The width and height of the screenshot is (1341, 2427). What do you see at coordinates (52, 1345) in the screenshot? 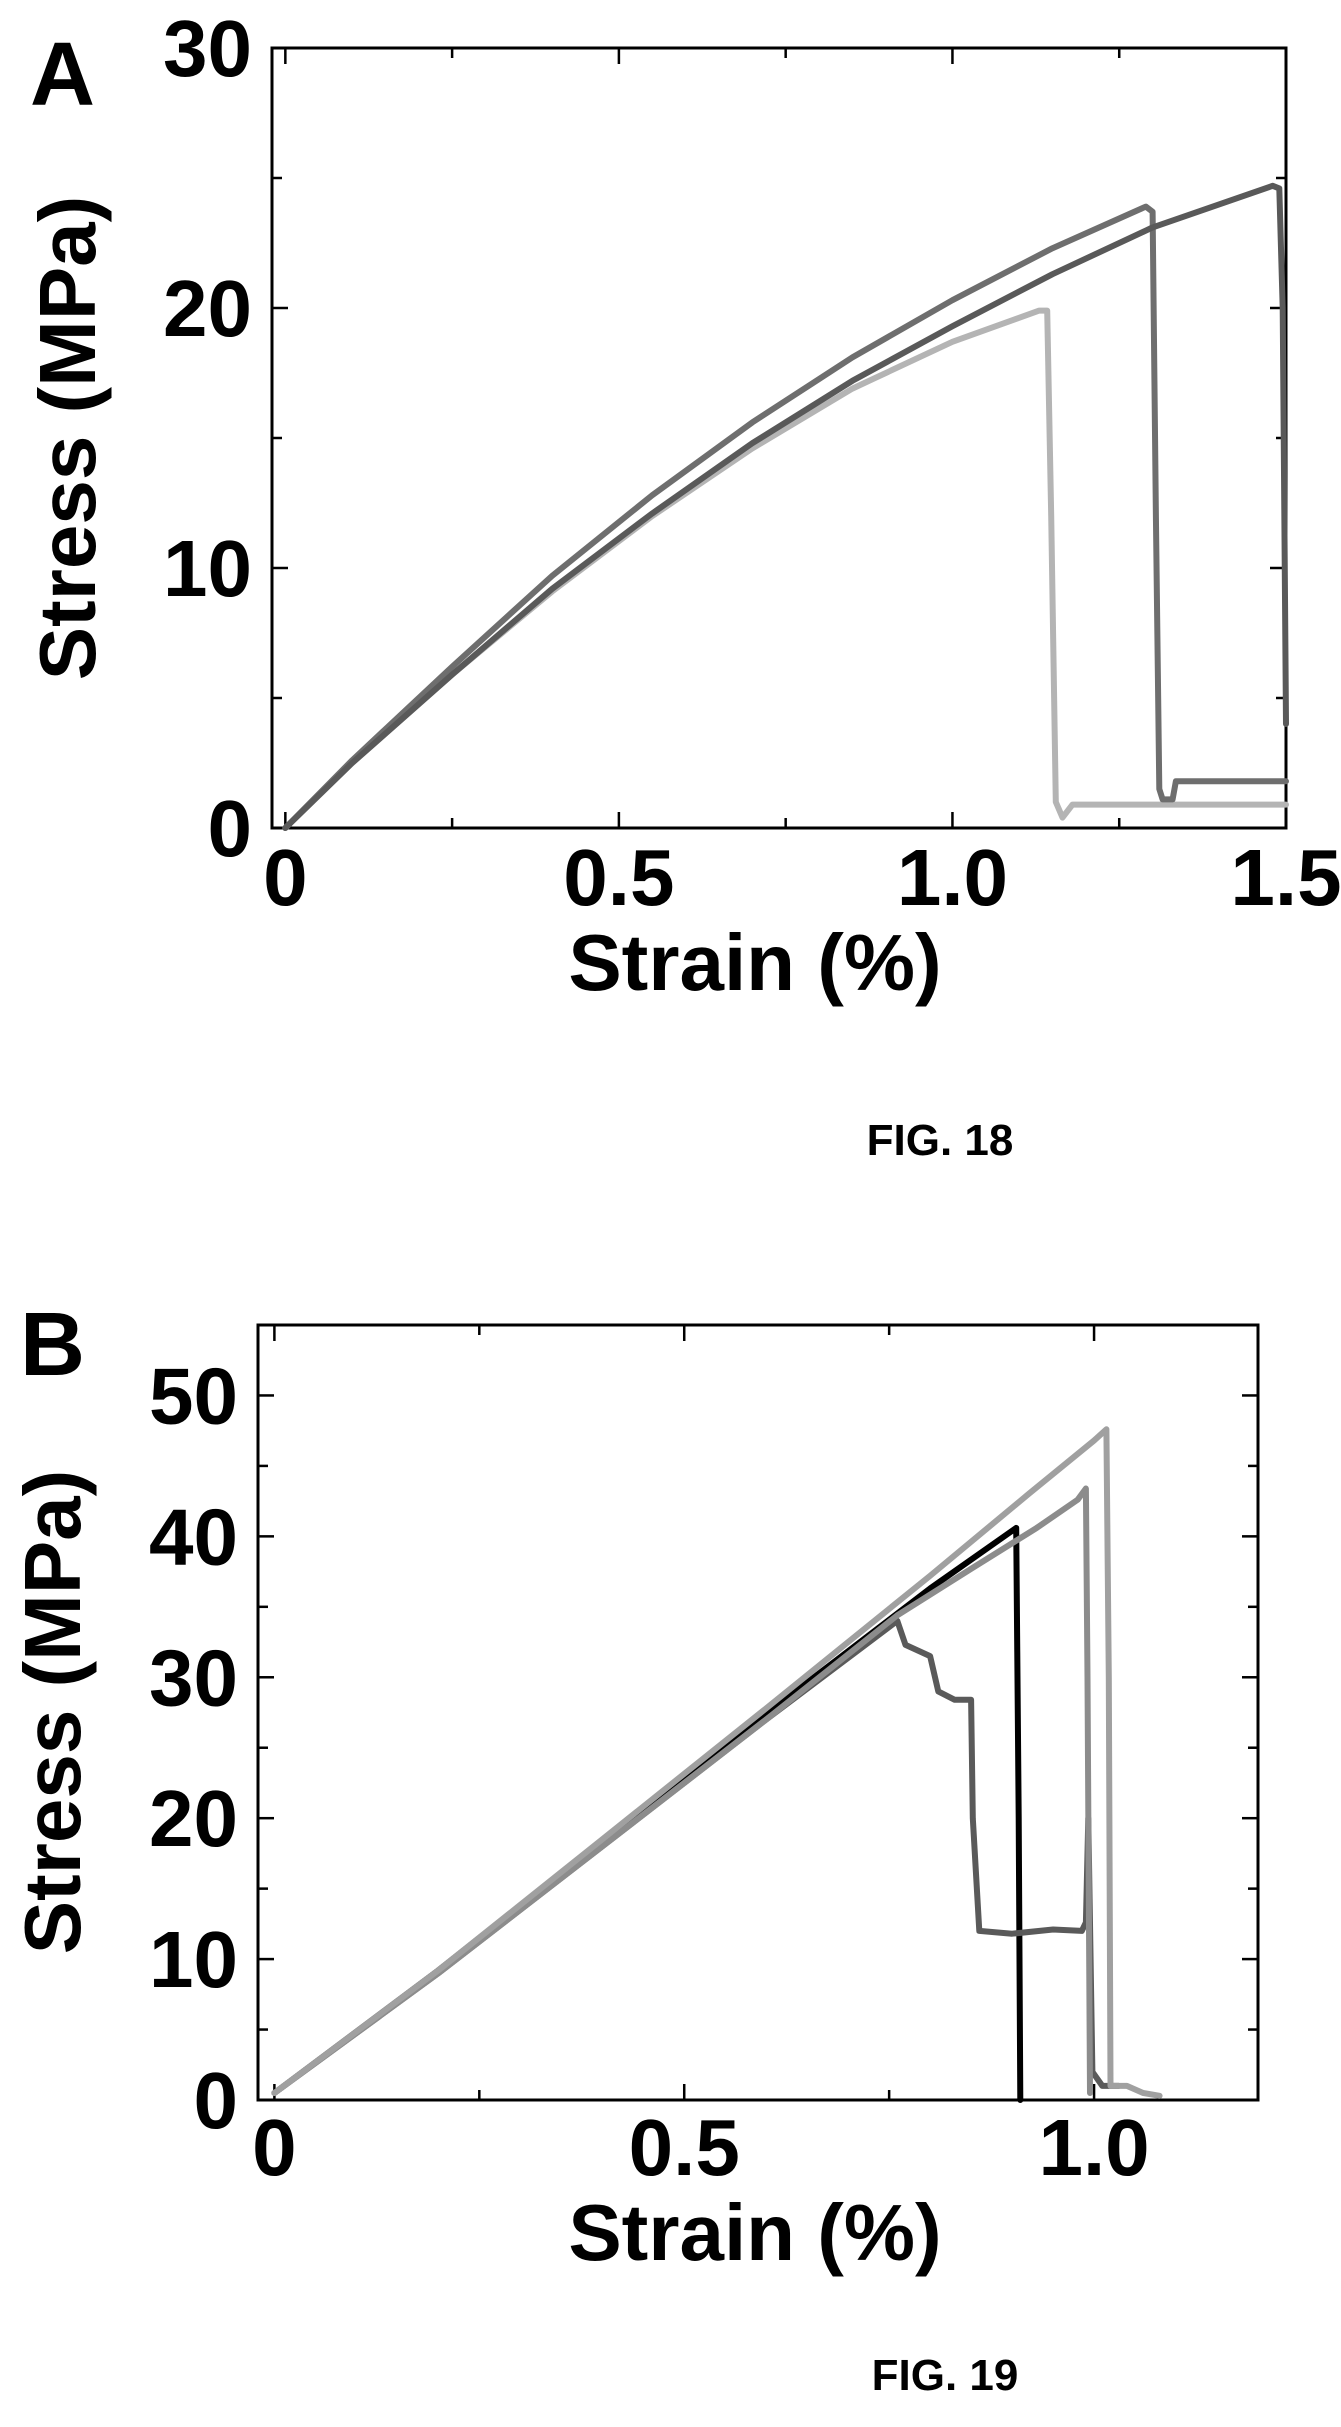
I see `panel-letter: B` at bounding box center [52, 1345].